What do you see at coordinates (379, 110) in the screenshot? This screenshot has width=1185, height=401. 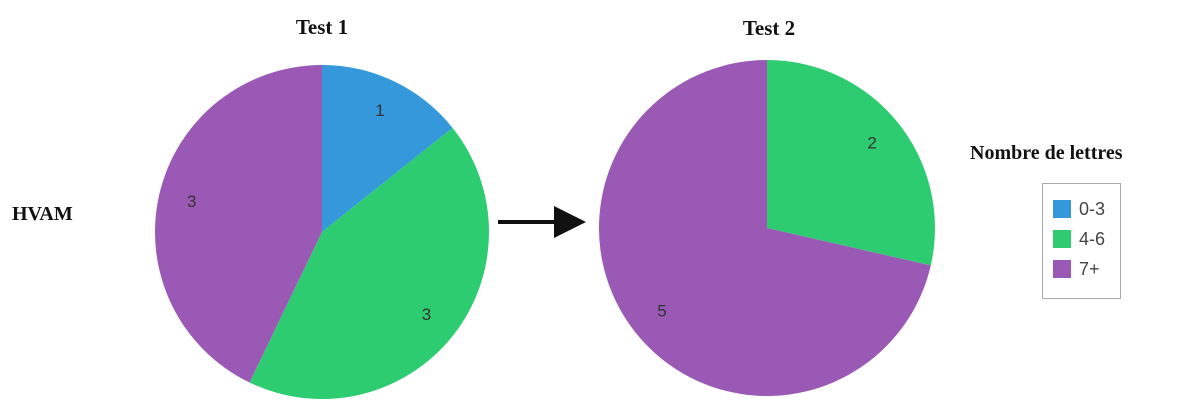 I see `slice-label-0-3: 1` at bounding box center [379, 110].